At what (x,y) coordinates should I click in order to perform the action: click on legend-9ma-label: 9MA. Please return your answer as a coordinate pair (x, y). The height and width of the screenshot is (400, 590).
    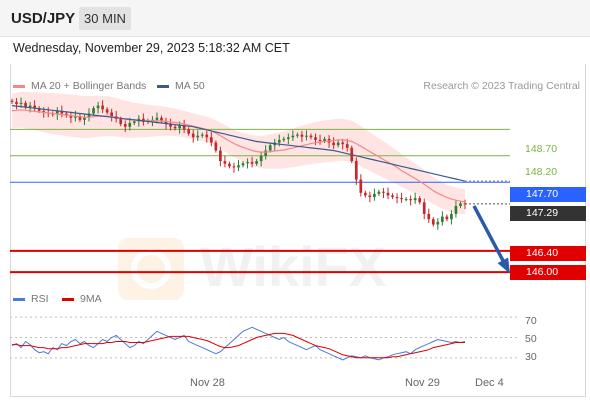
    Looking at the image, I should click on (91, 299).